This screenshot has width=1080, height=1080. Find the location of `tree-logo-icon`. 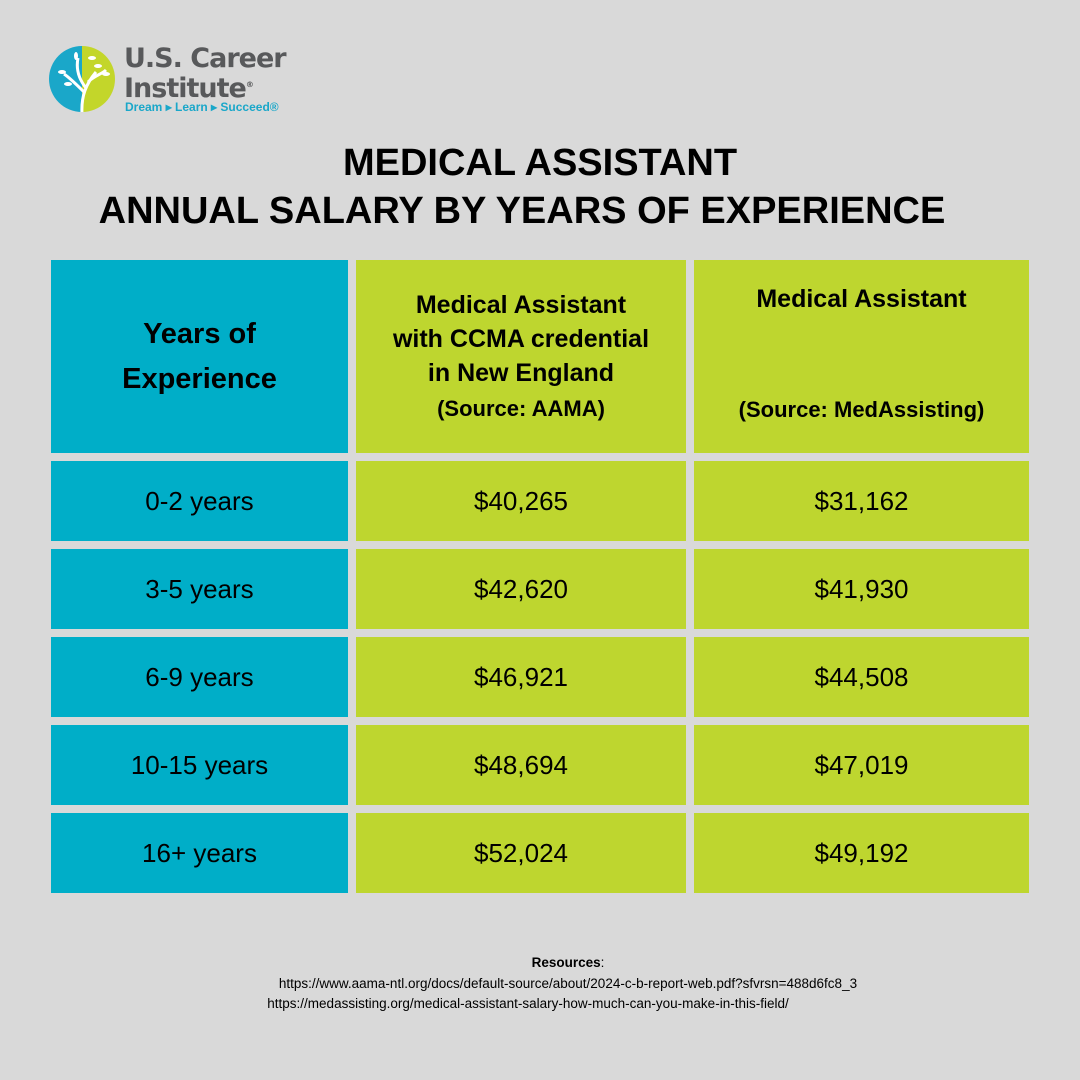

tree-logo-icon is located at coordinates (82, 79).